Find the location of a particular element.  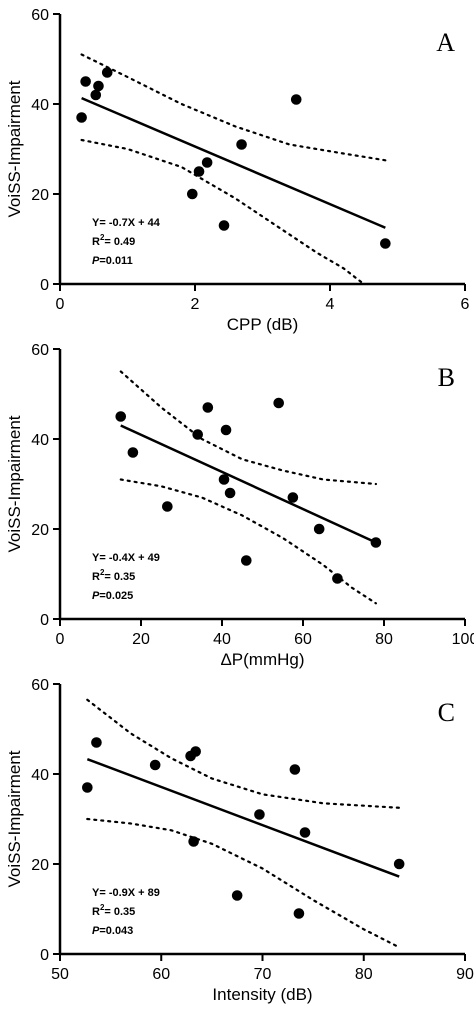

p-value: P=0.043 is located at coordinates (112, 931).